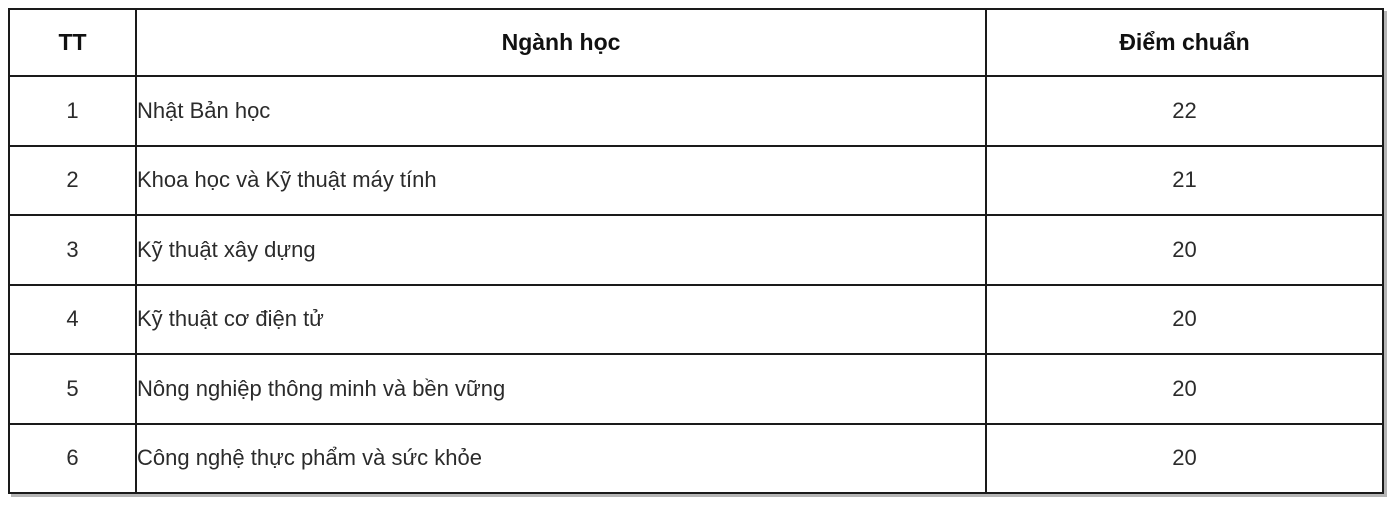 This screenshot has height=505, width=1390. I want to click on table-row: 2 Khoa học và Kỹ thuật máy tính 21, so click(696, 180).